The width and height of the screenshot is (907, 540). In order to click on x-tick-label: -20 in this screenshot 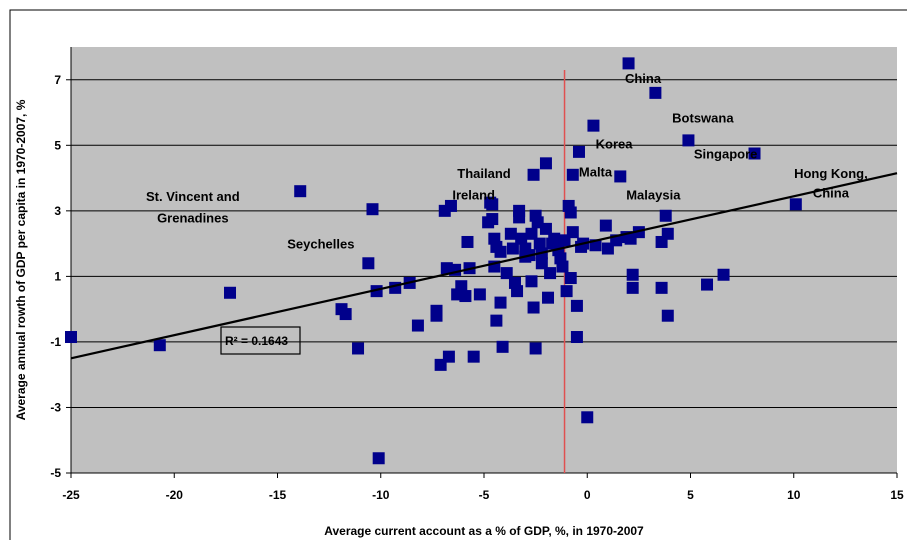, I will do `click(175, 495)`.